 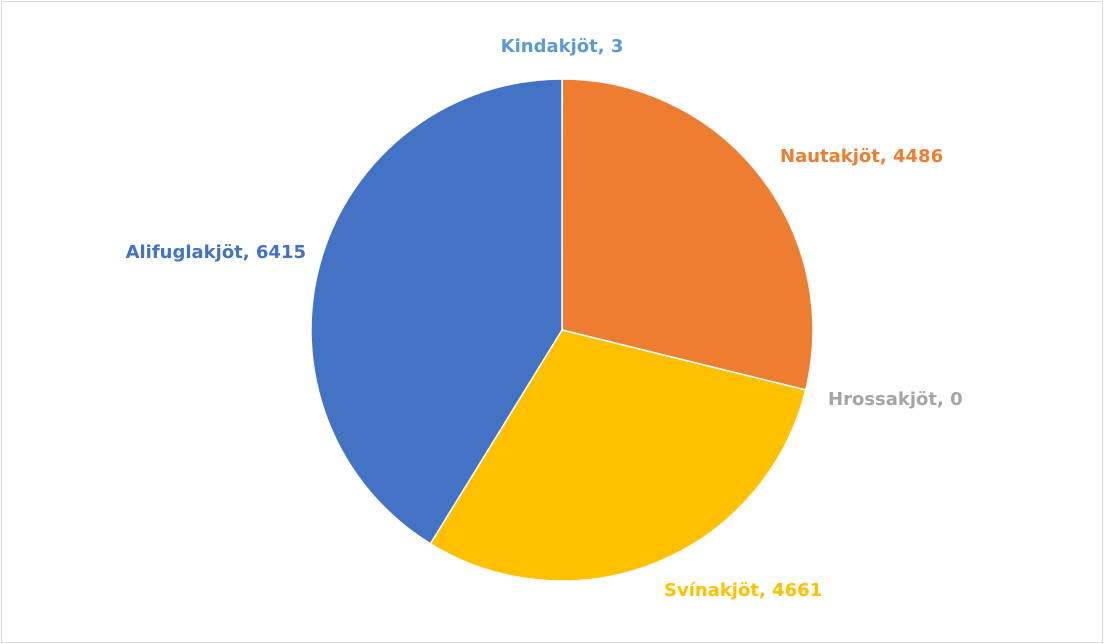 What do you see at coordinates (861, 156) in the screenshot?
I see `data-label: Nautakjöt, 4486` at bounding box center [861, 156].